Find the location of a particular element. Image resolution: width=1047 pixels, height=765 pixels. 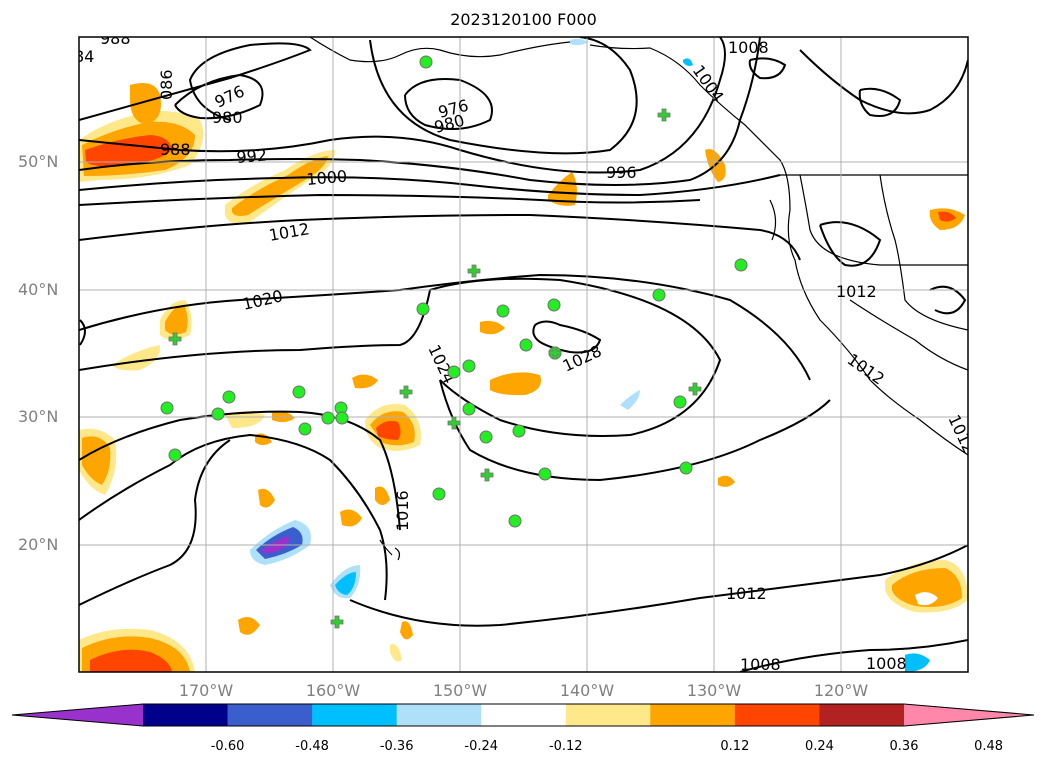

colorbar-tick-label: -0.60 is located at coordinates (227, 746).